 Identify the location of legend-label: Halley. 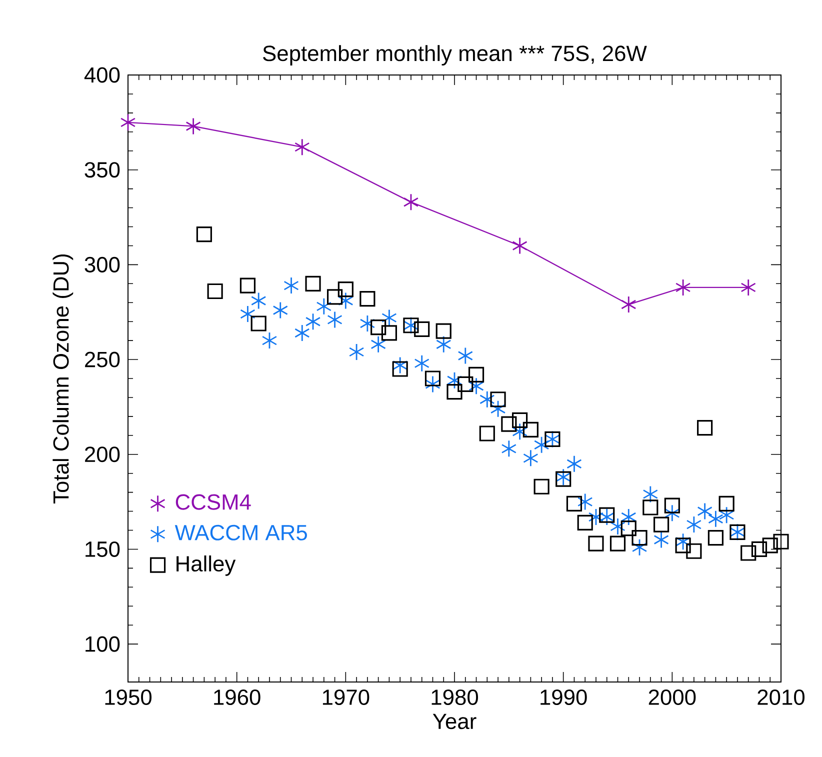
(206, 565).